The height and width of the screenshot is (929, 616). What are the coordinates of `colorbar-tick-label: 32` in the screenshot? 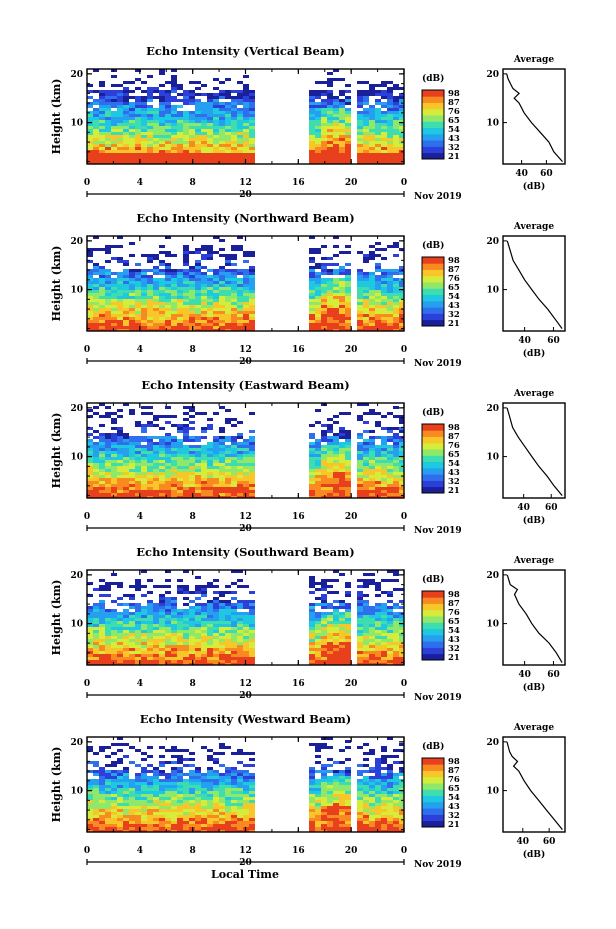 It's located at (454, 482).